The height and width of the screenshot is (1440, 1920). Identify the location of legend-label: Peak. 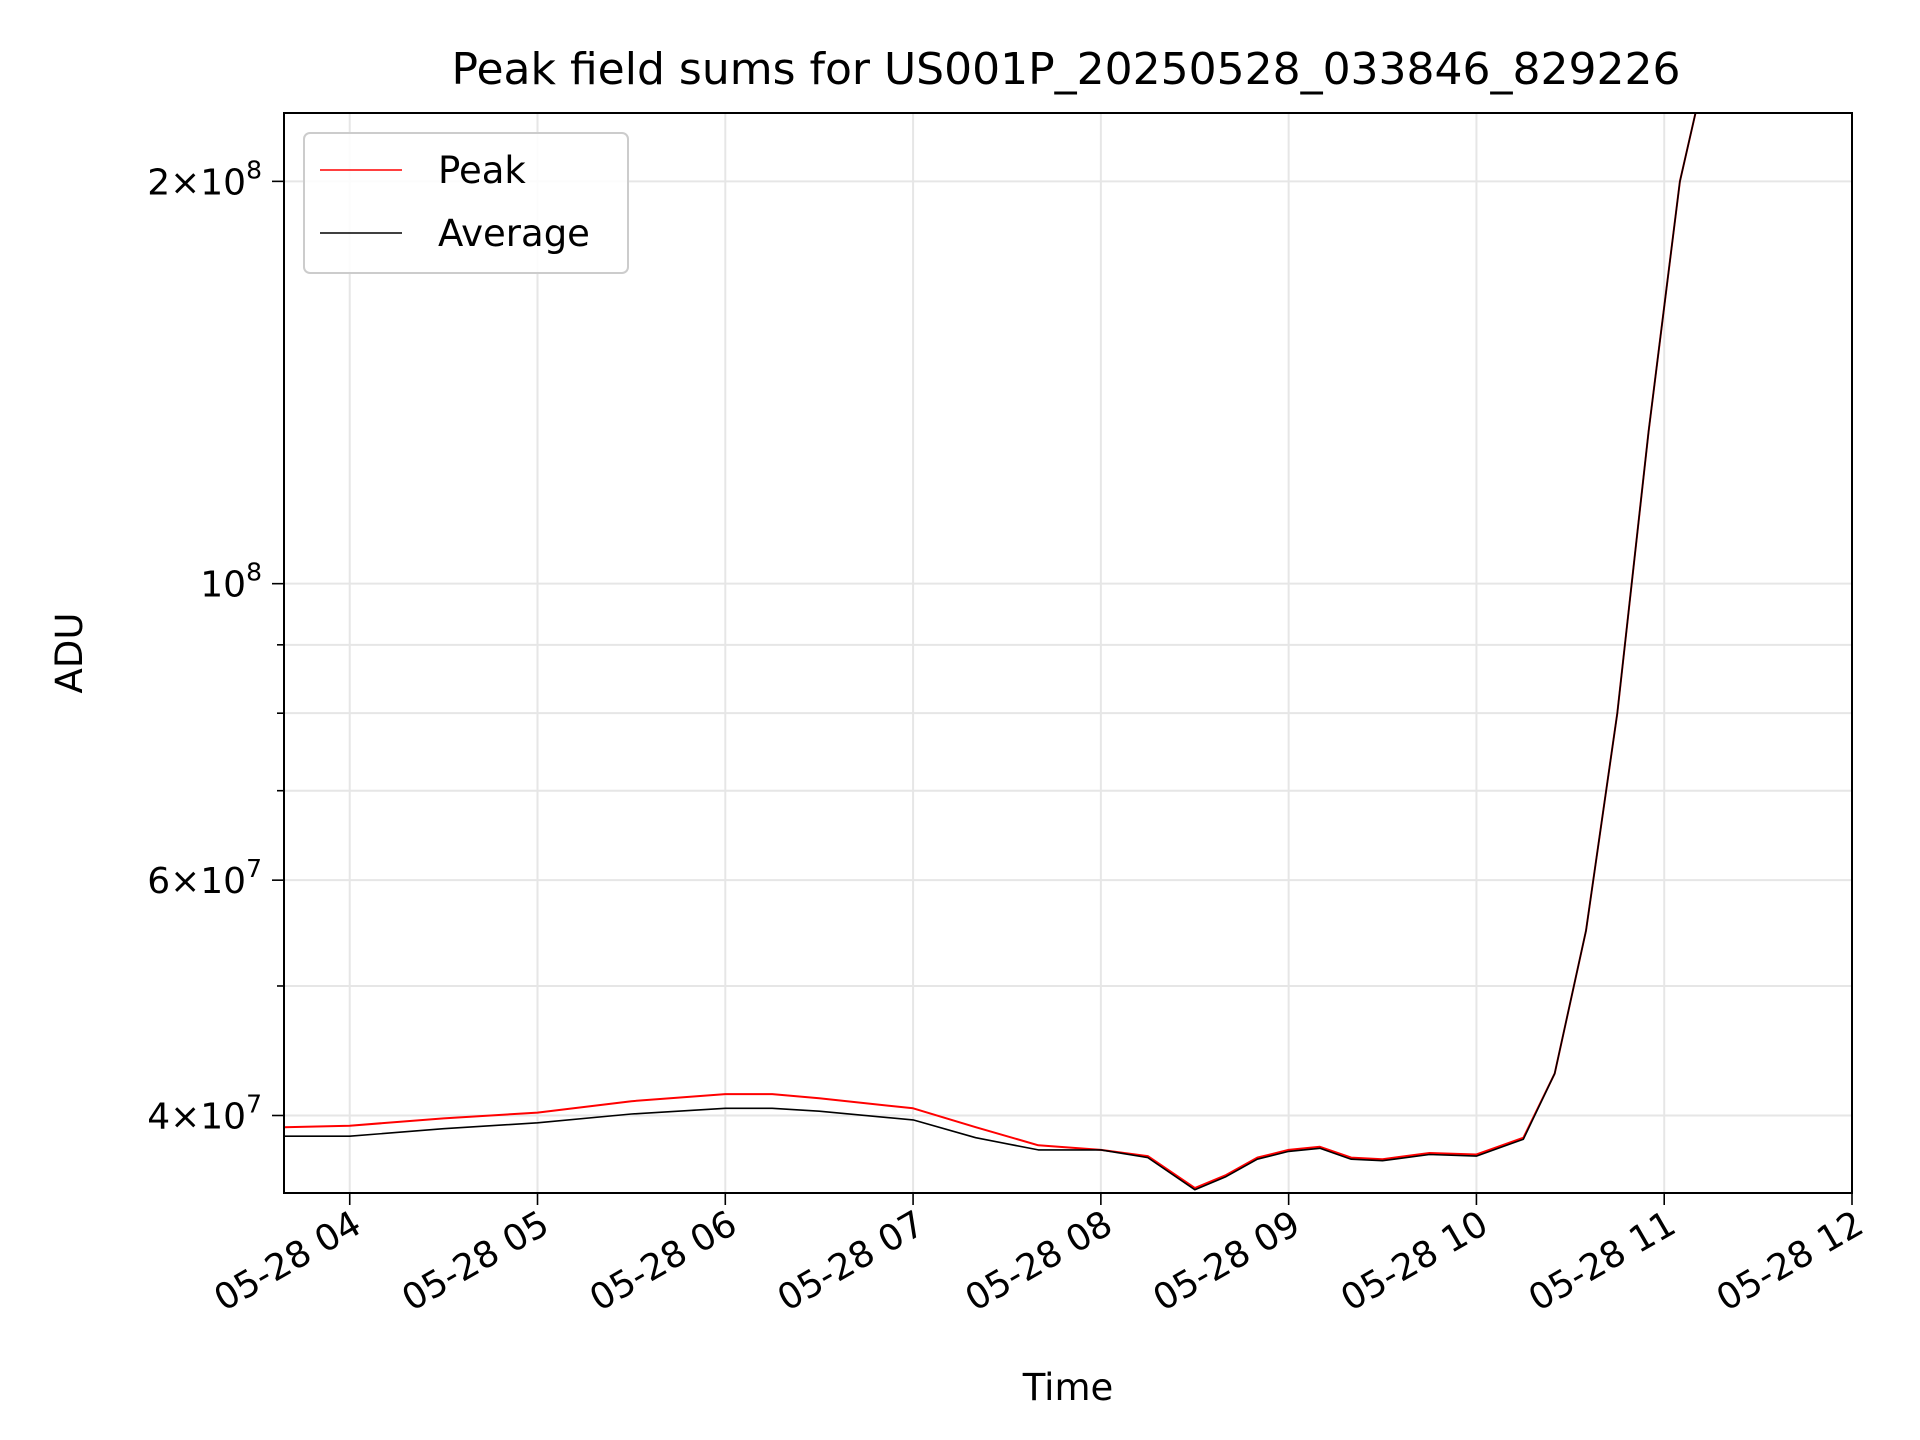
(482, 170).